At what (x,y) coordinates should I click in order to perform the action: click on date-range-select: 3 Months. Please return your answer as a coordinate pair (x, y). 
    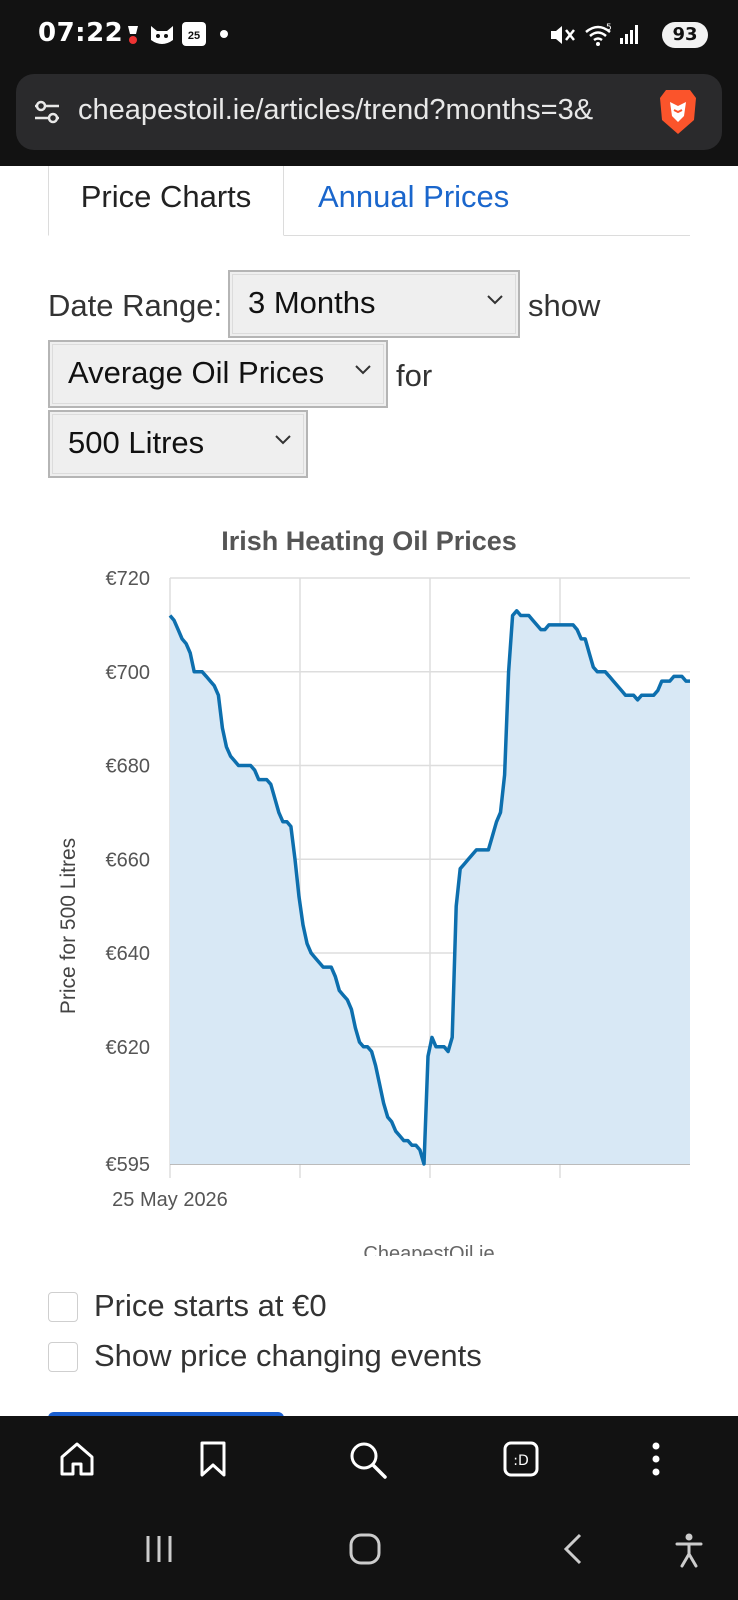
    Looking at the image, I should click on (374, 304).